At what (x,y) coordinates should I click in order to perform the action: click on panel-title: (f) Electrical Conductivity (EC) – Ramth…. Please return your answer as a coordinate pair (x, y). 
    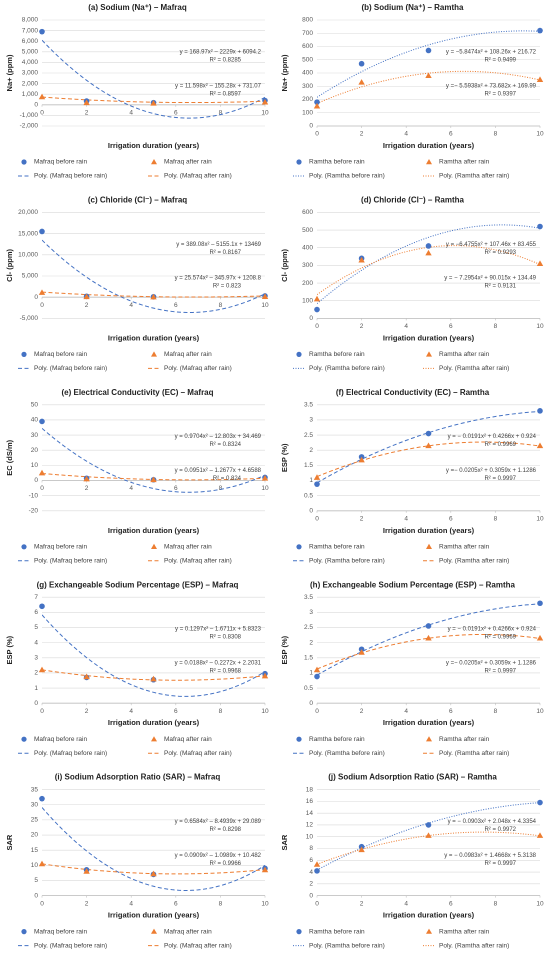
    Looking at the image, I should click on (413, 392).